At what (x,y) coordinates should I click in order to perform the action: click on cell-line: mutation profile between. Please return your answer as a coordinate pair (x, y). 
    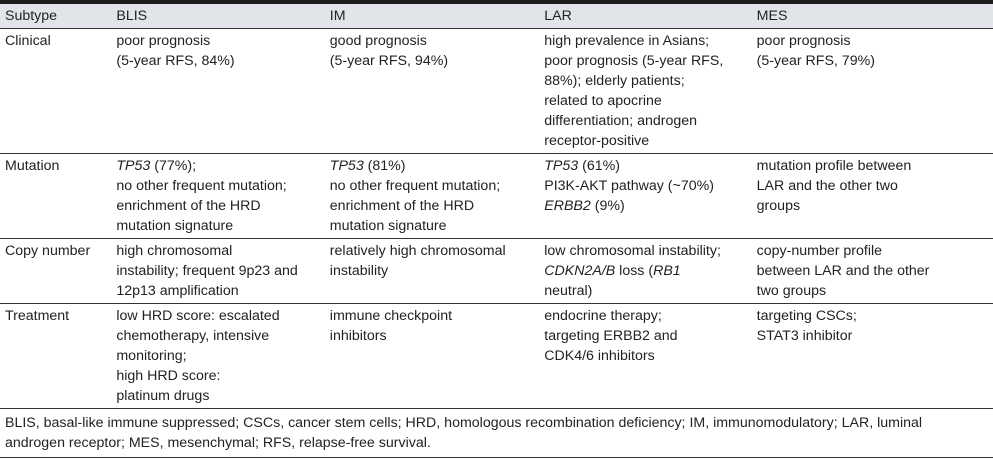
    Looking at the image, I should click on (873, 166).